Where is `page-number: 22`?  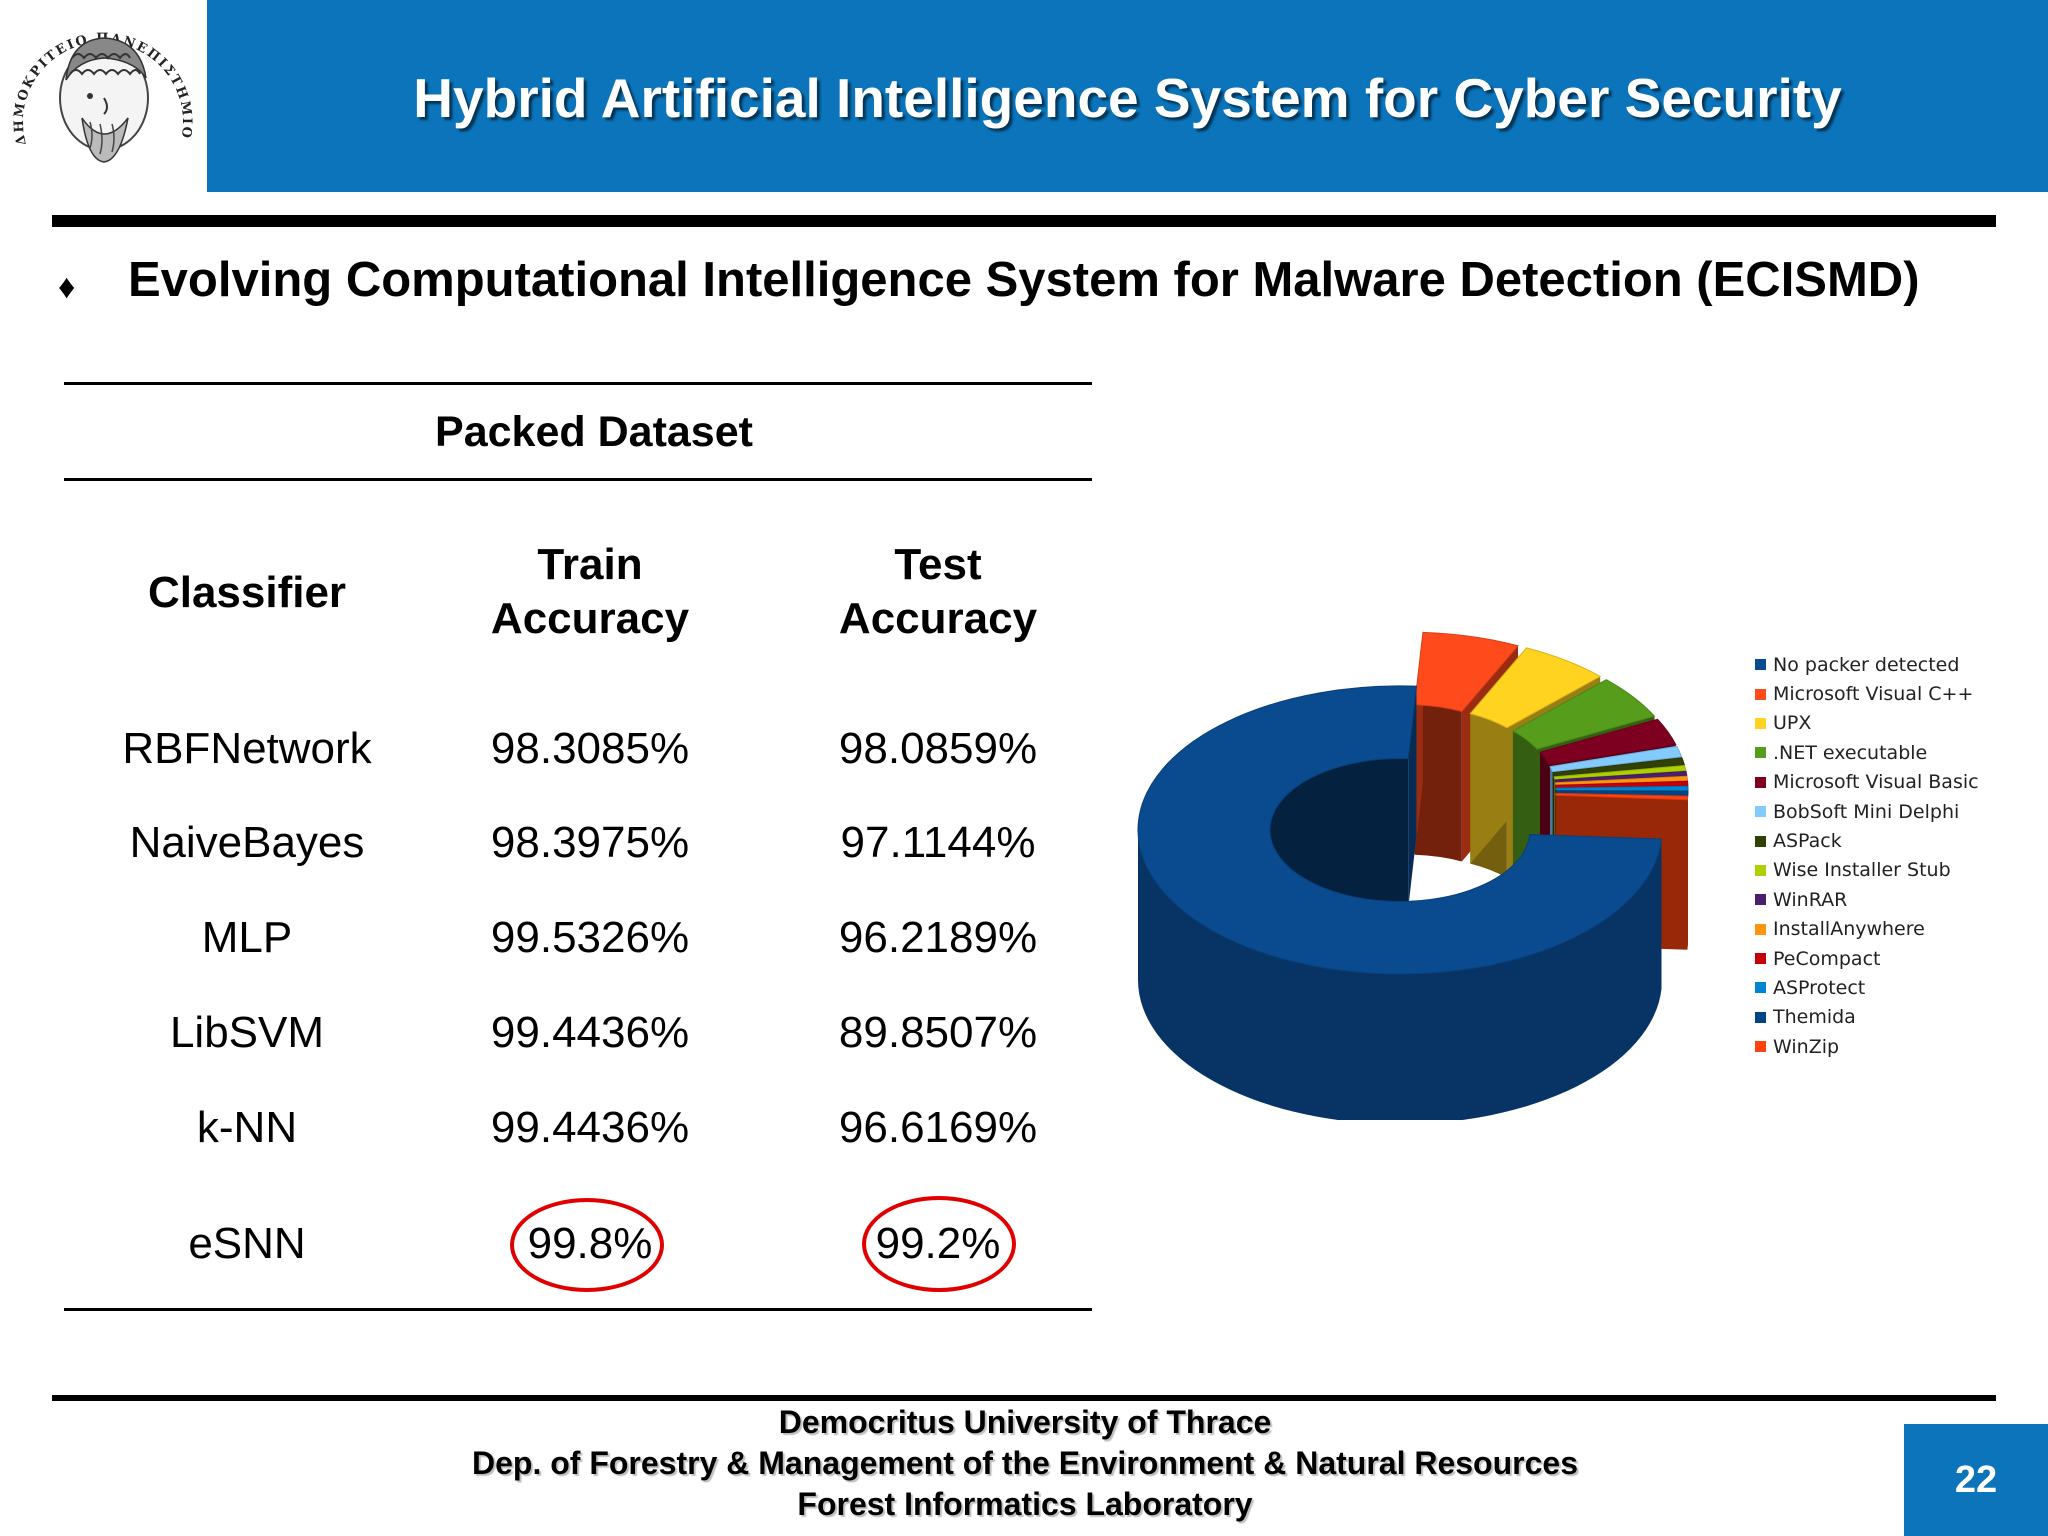
page-number: 22 is located at coordinates (1976, 1480).